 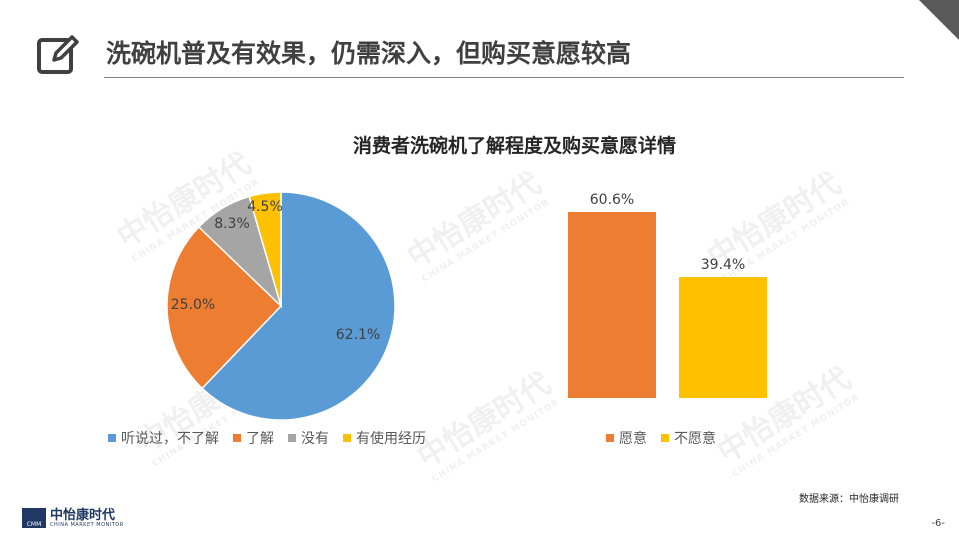 I want to click on pie-legend-item: 了解, so click(x=253, y=438).